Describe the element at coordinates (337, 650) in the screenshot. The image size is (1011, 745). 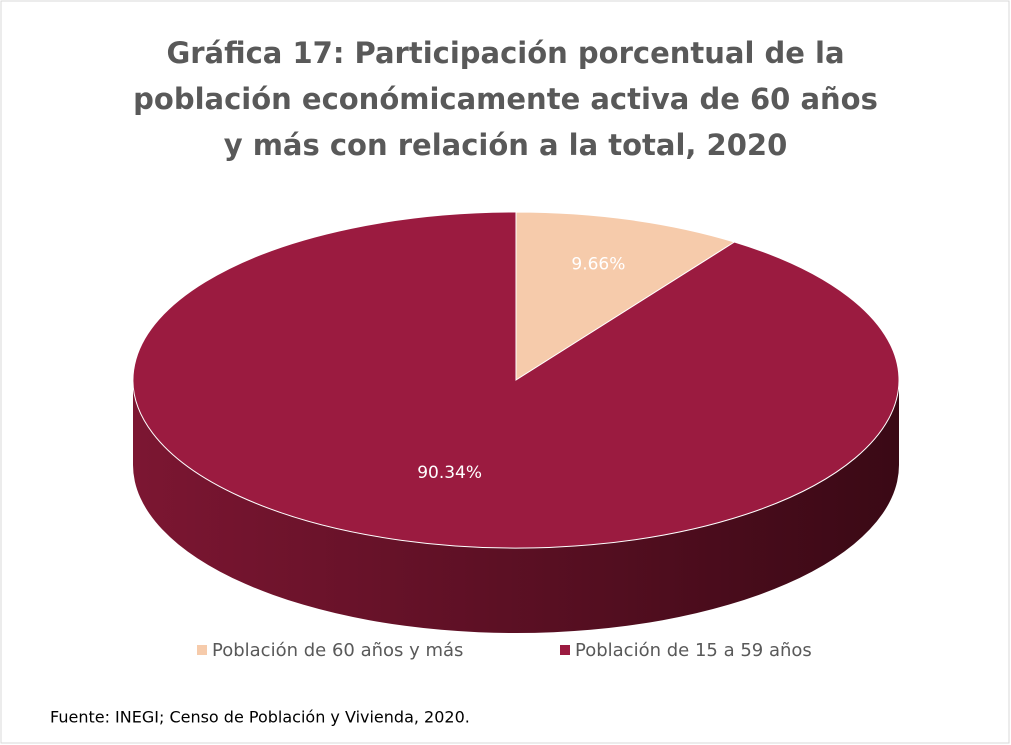
I see `legend-label: Población de 60 años y más` at that location.